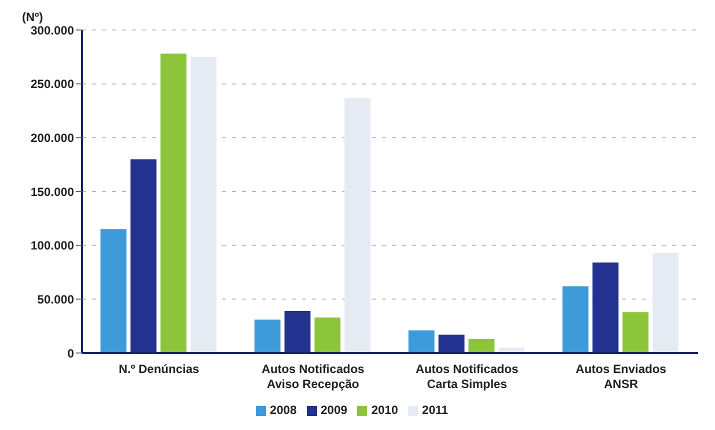 The height and width of the screenshot is (430, 715). Describe the element at coordinates (467, 376) in the screenshot. I see `x-tick-label: Autos Notificados Carta Simples` at that location.